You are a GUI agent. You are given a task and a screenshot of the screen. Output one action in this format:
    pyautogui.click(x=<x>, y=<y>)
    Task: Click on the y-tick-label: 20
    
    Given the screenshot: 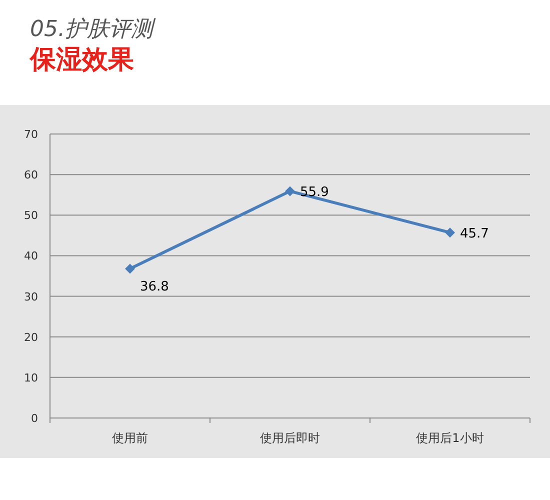 What is the action you would take?
    pyautogui.click(x=31, y=337)
    